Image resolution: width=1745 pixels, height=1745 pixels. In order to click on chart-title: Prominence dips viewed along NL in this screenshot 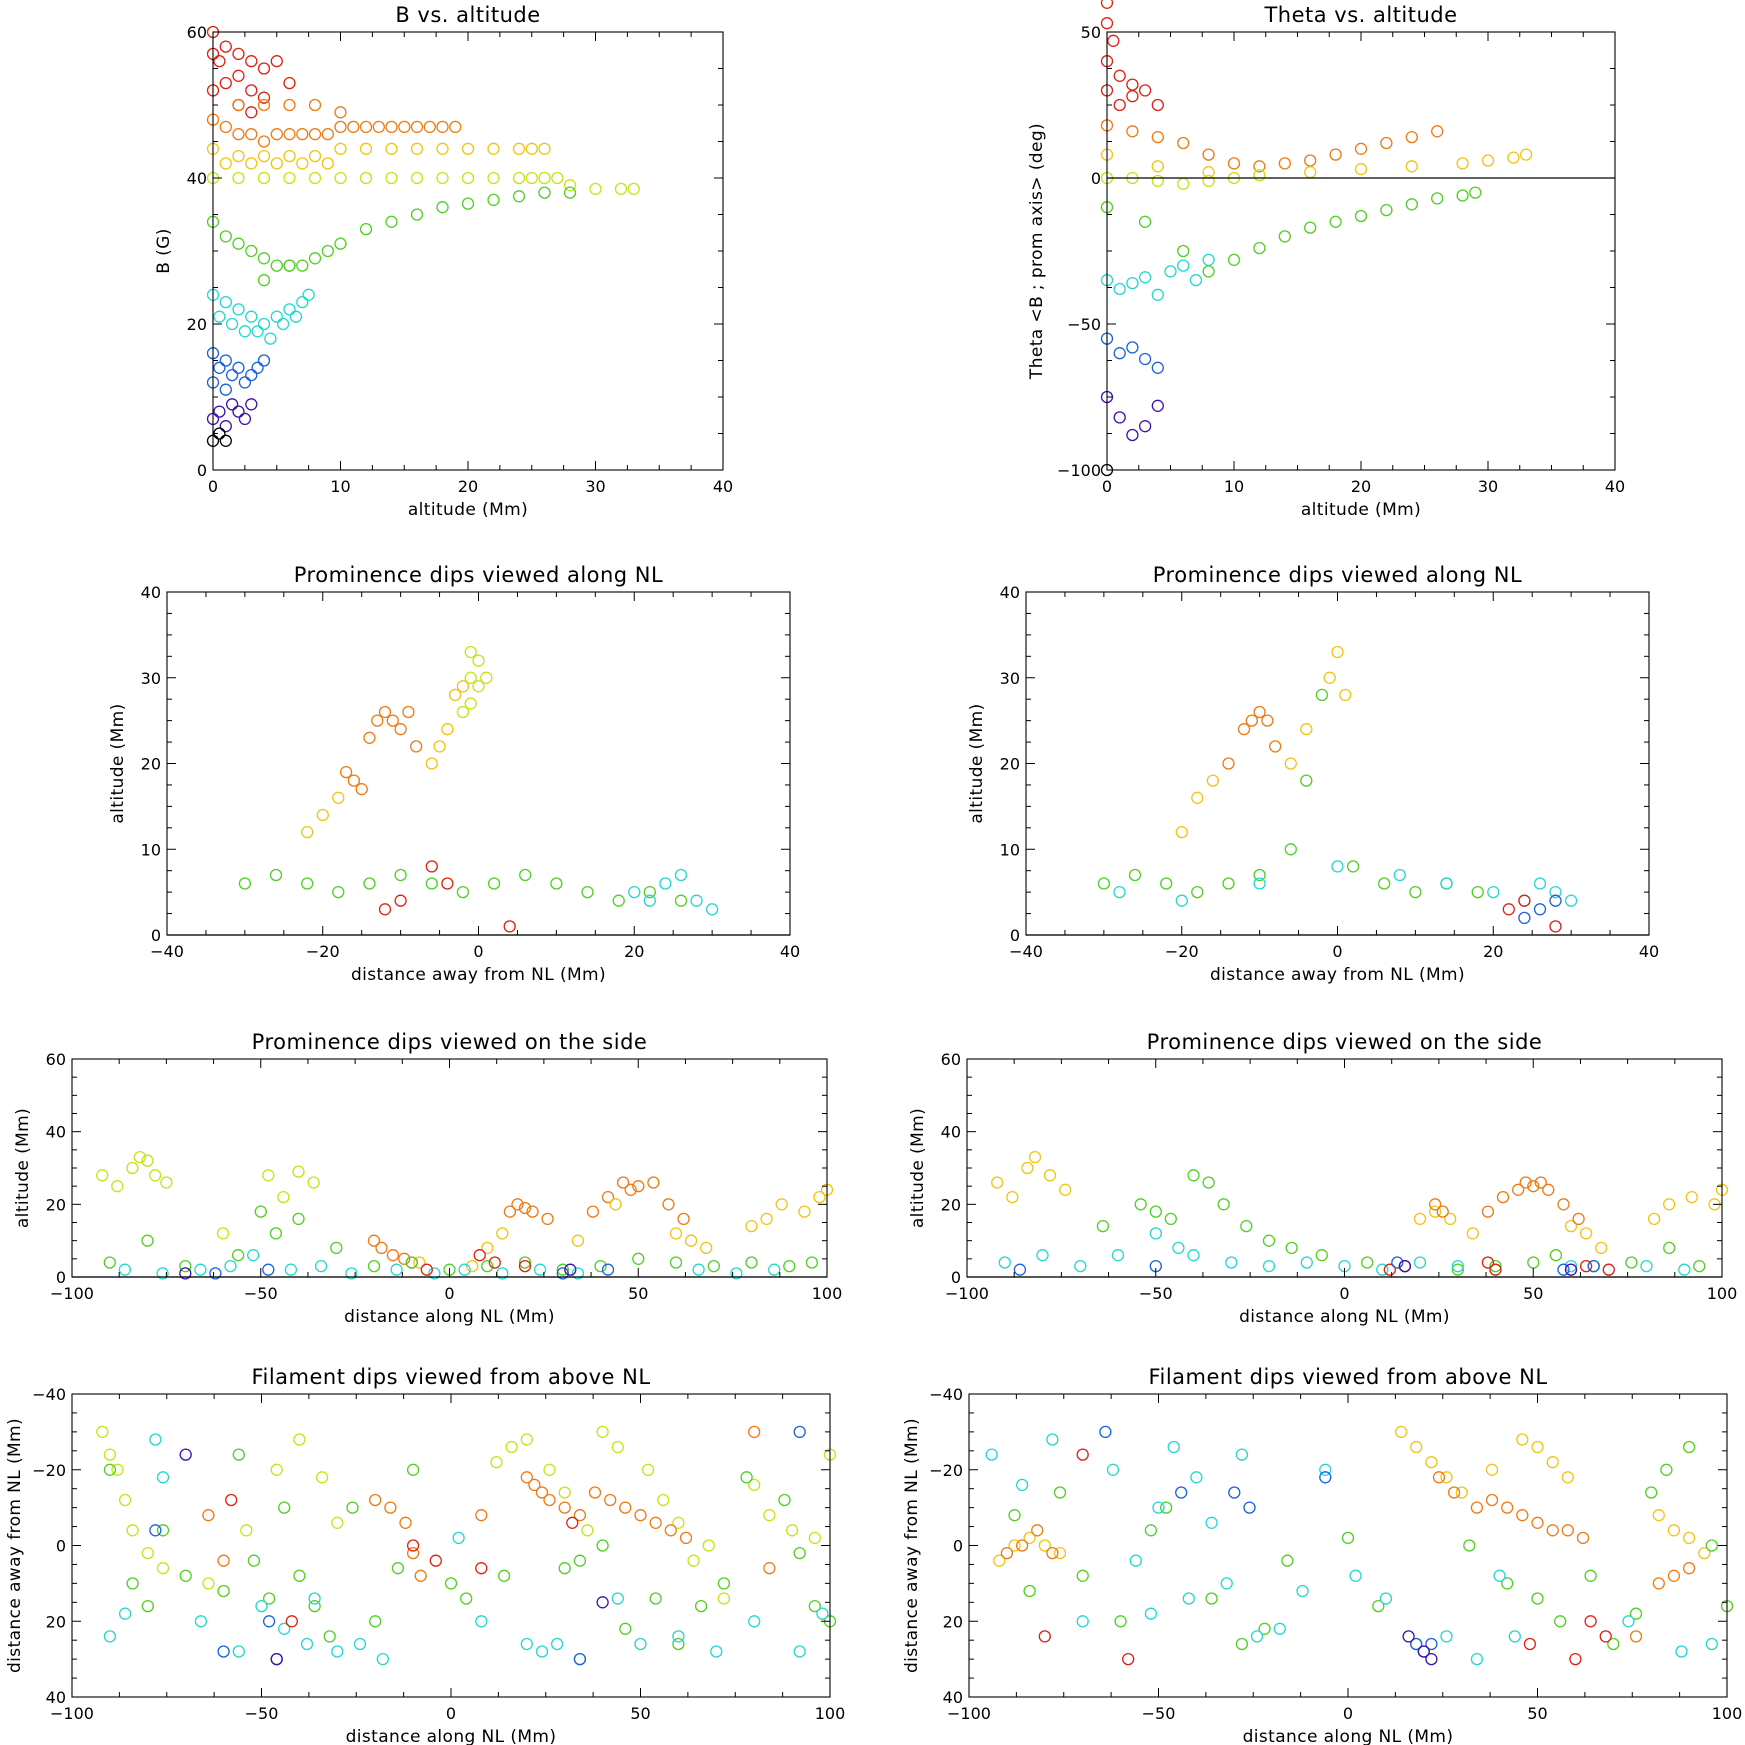, I will do `click(478, 575)`.